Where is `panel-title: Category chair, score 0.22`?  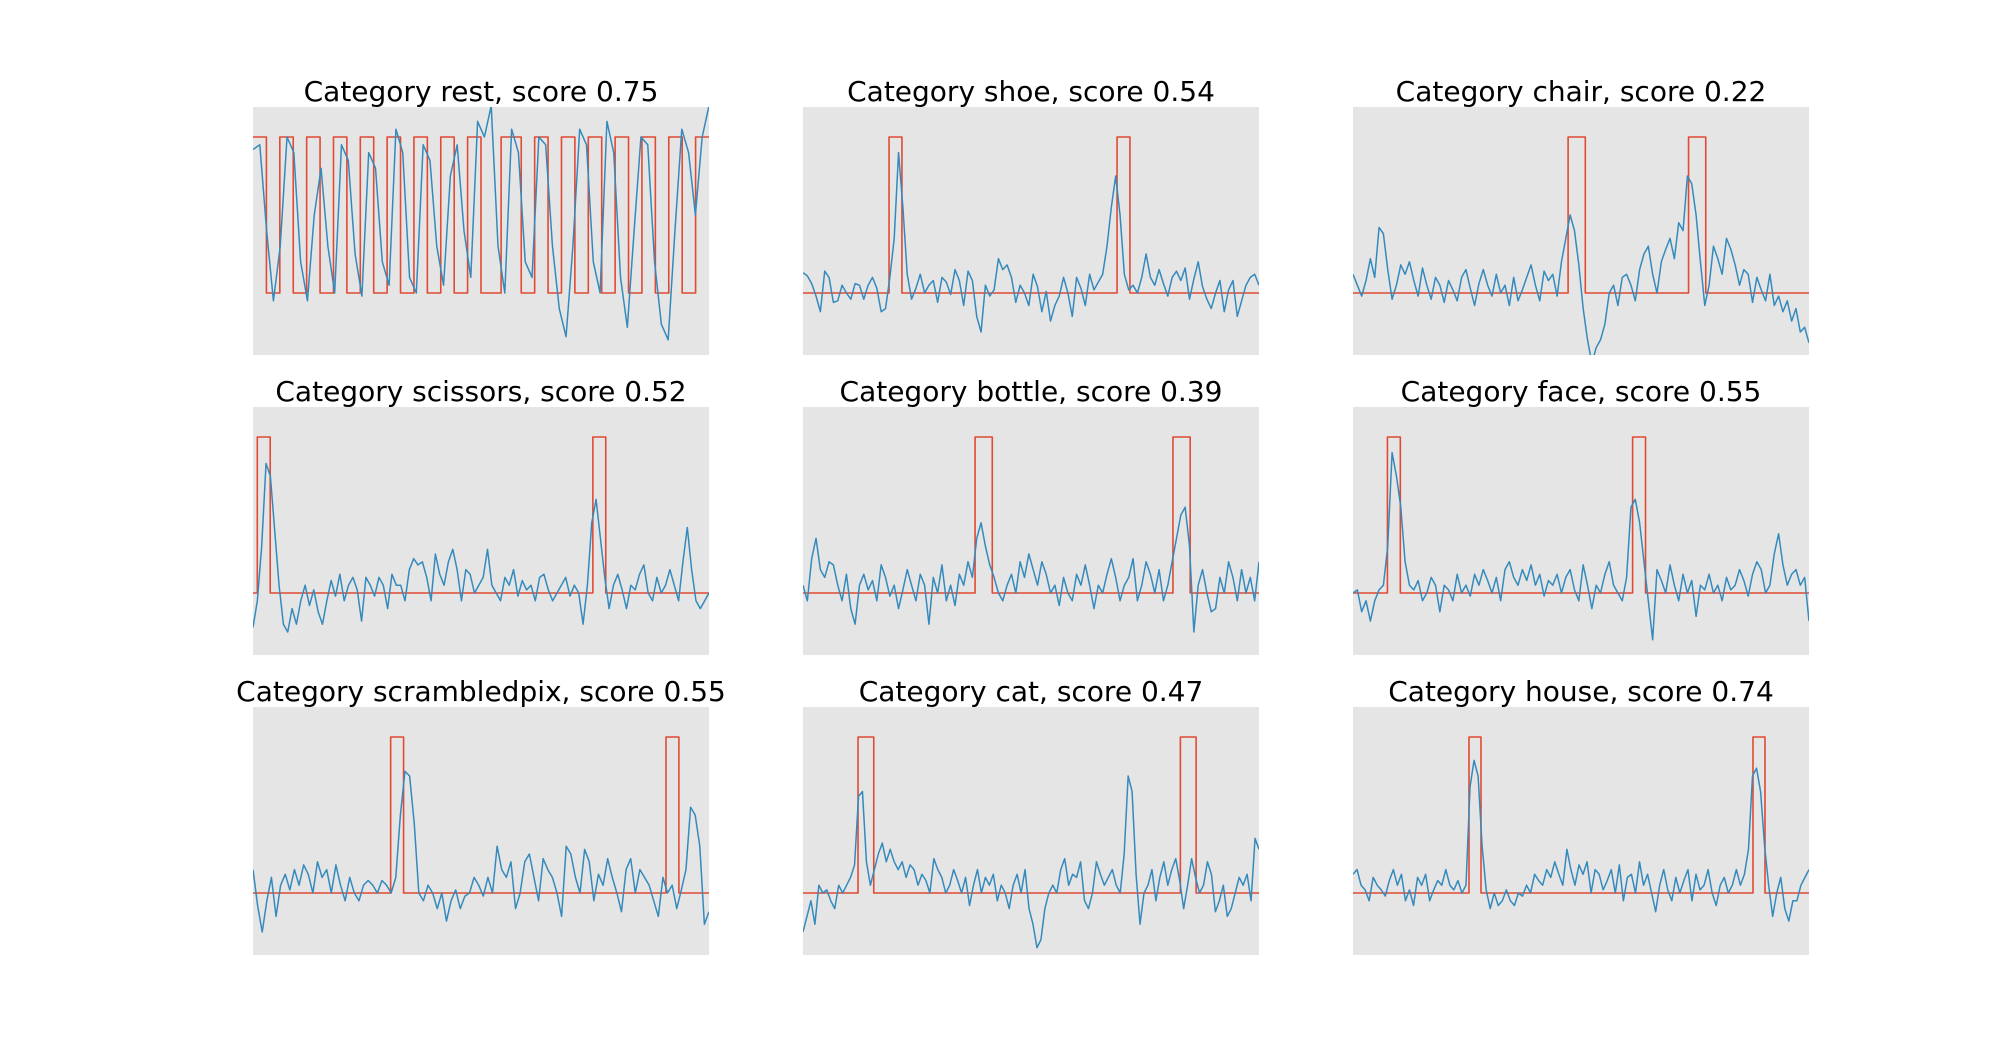 panel-title: Category chair, score 0.22 is located at coordinates (1581, 91).